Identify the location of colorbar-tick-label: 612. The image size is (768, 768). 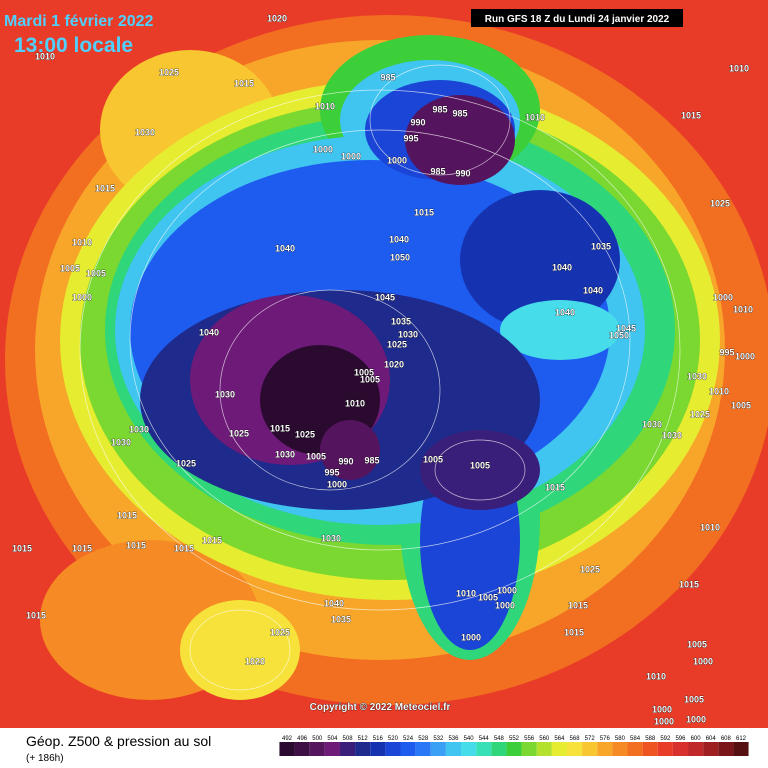
(741, 739).